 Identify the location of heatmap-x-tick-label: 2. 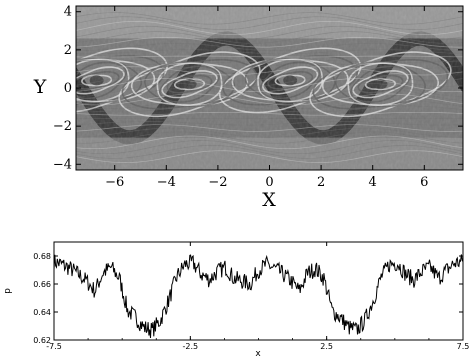
(321, 182).